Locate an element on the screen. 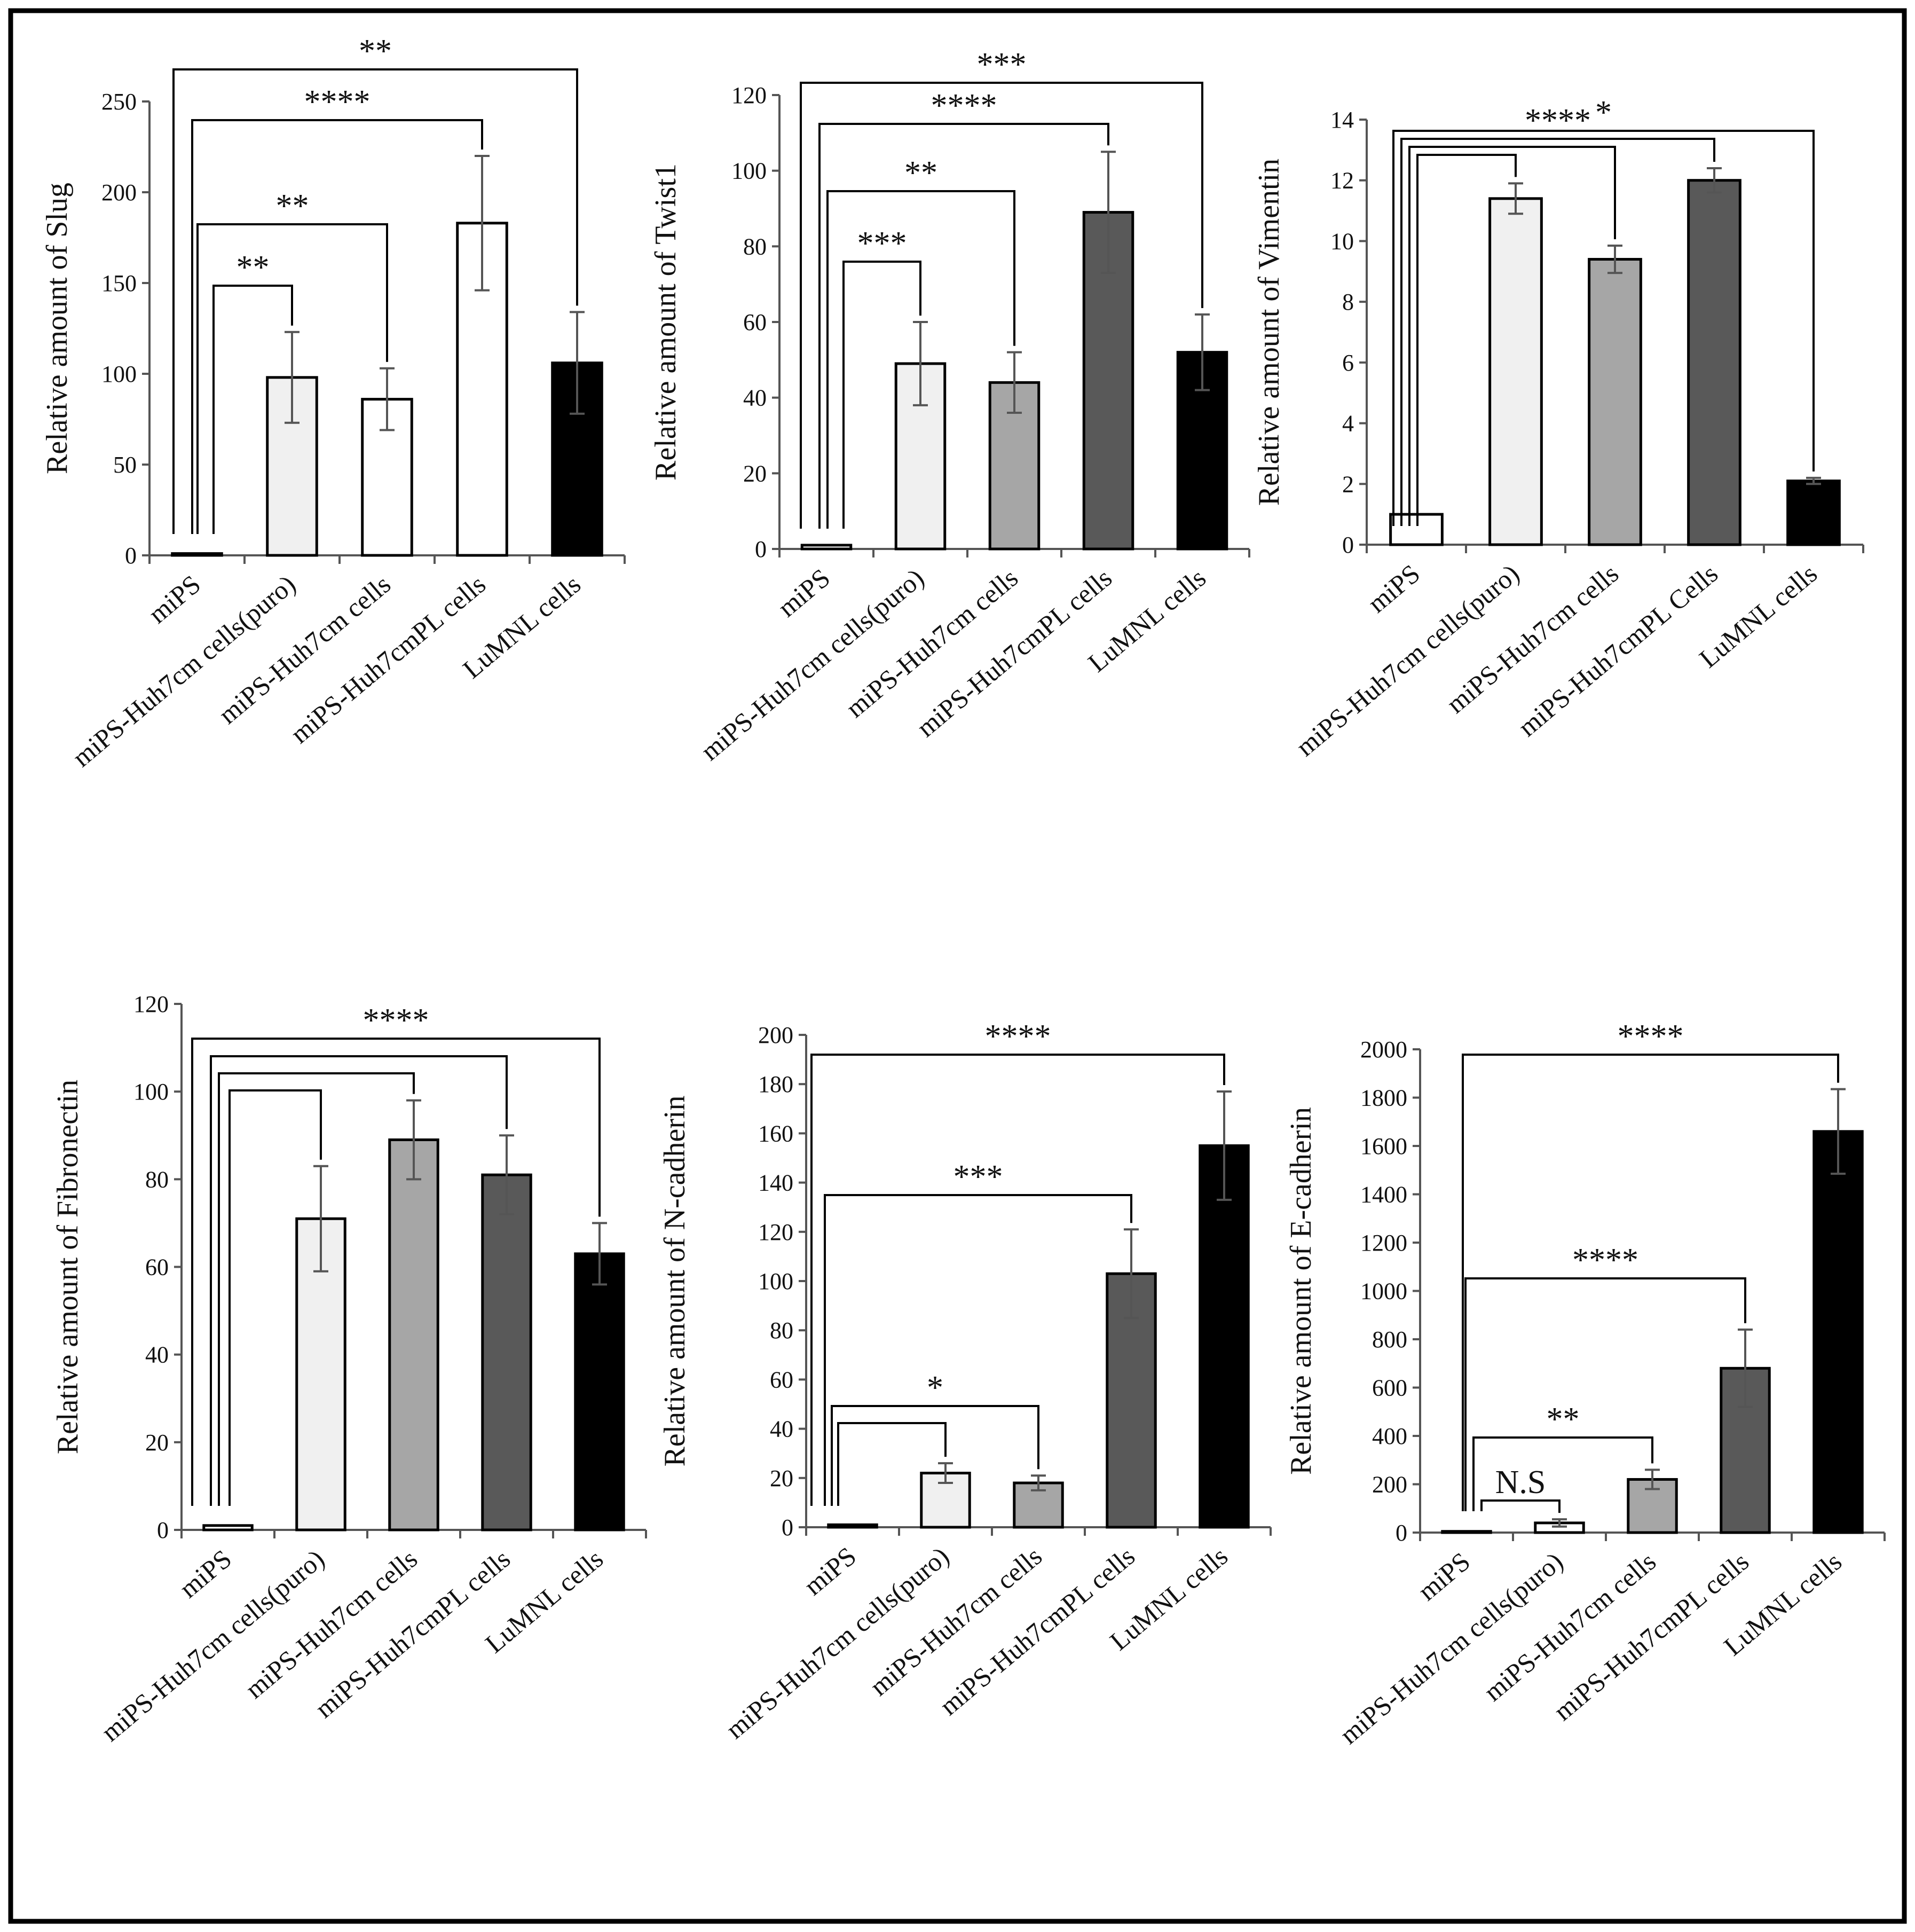 Image resolution: width=1915 pixels, height=1932 pixels. y-axis-title: Relative amount of N-cadherin is located at coordinates (675, 1281).